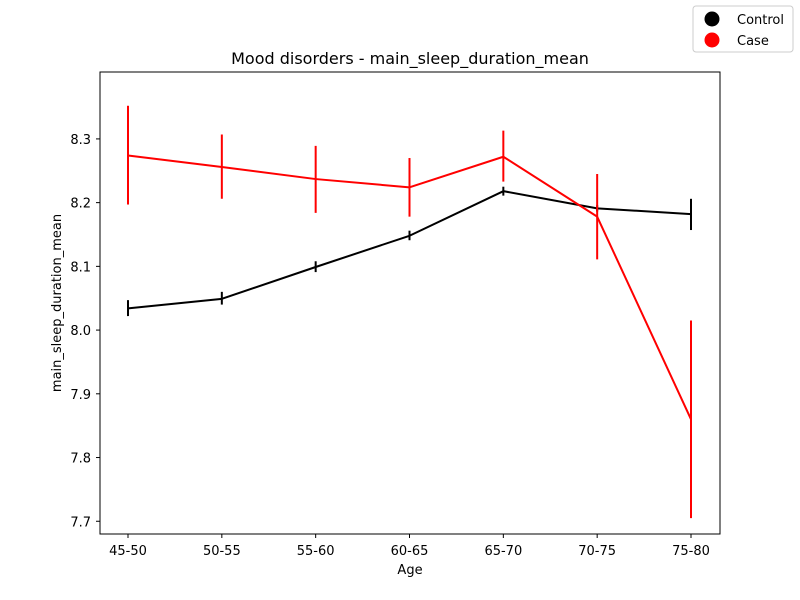 The image size is (800, 600). I want to click on y-tick-label: 8.1, so click(80, 267).